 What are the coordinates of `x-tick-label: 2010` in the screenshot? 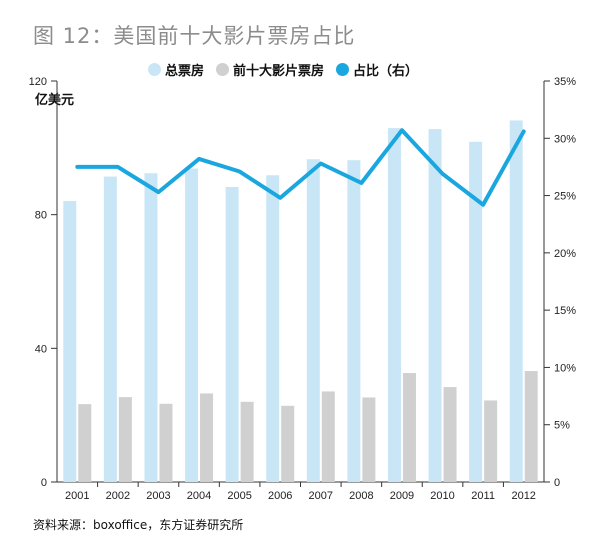 It's located at (442, 496).